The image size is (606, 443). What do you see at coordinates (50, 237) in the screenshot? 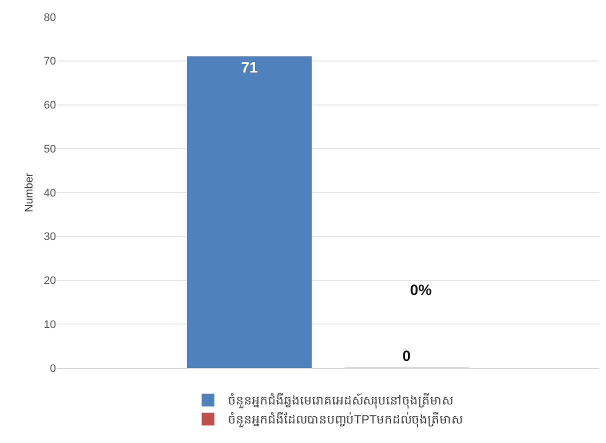
I see `y-tick-label: 30` at bounding box center [50, 237].